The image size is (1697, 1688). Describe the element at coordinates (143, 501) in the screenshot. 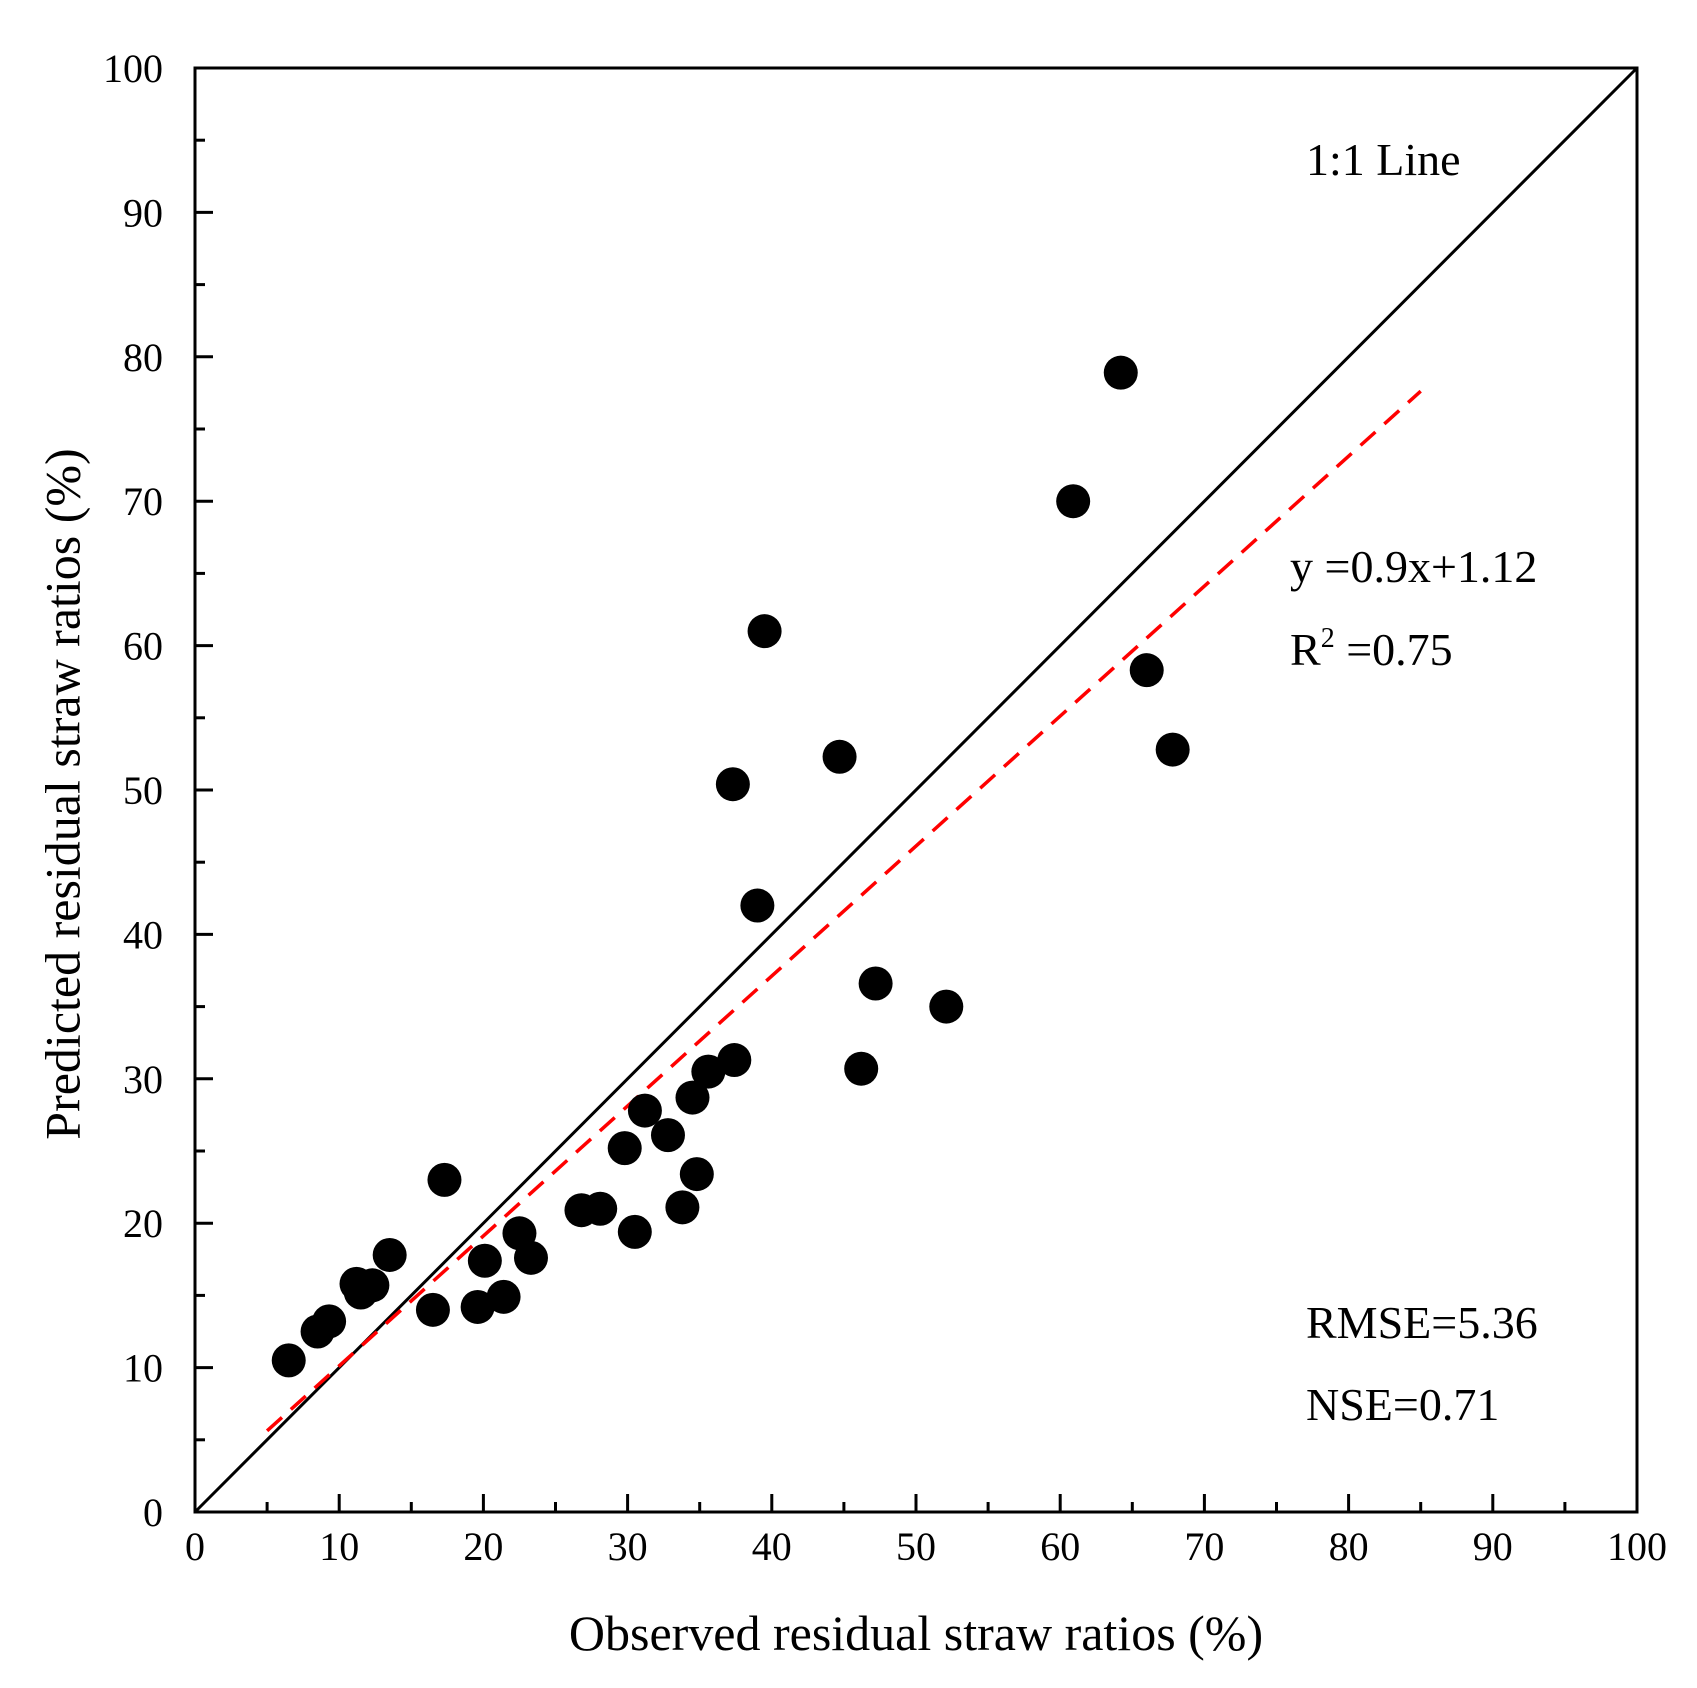

I see `y-tick-label: 70` at that location.